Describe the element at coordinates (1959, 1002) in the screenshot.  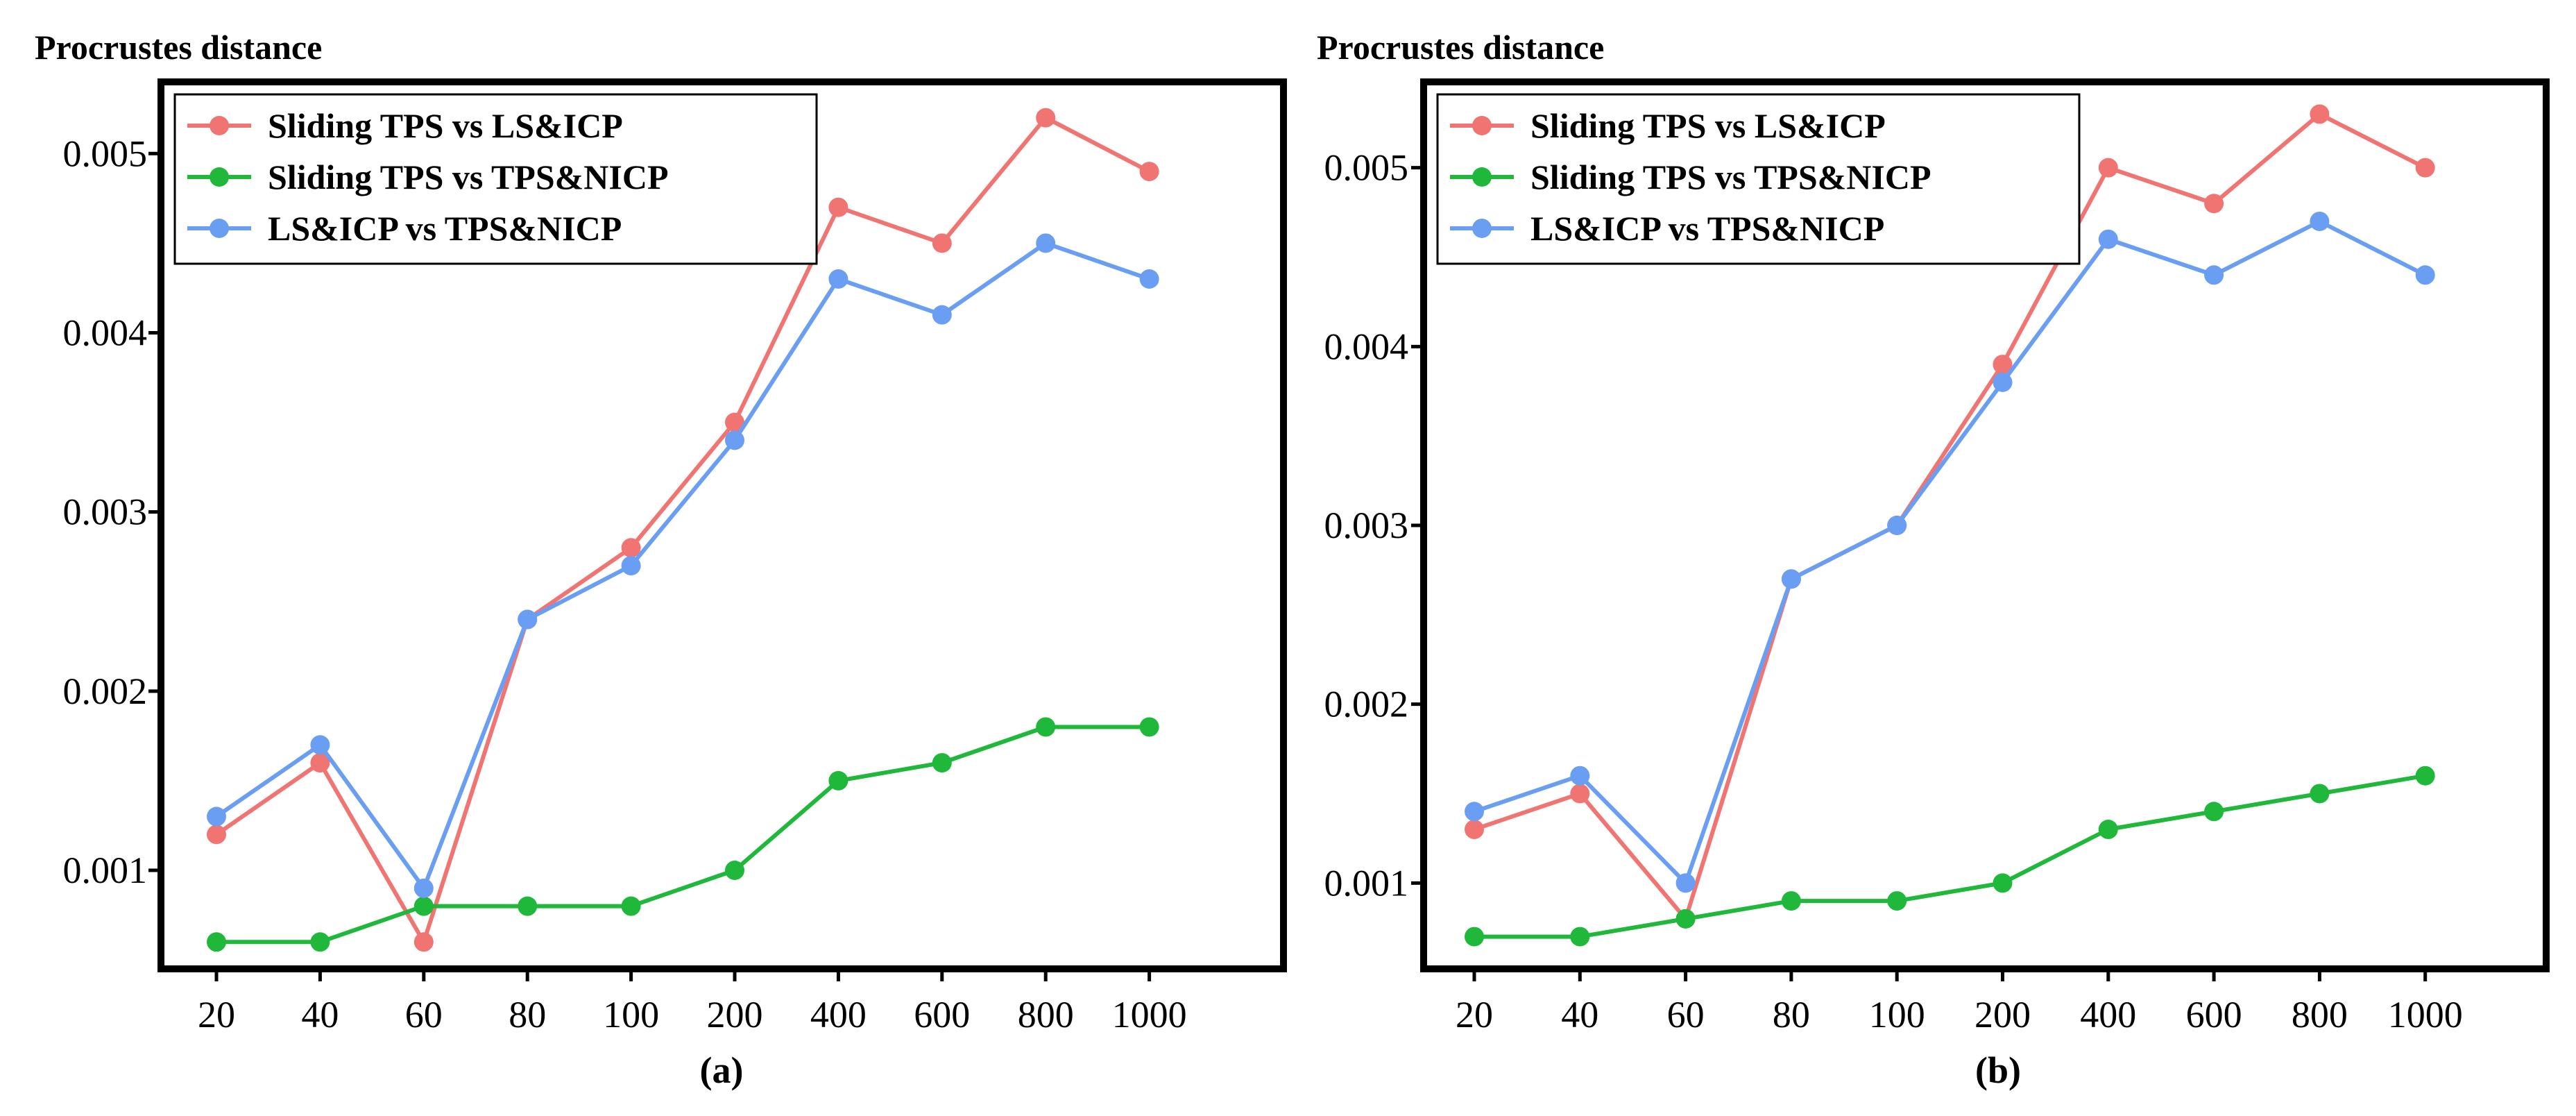
I see `x-axis: 20 40 60 80 100 200 400 600 800 1000` at that location.